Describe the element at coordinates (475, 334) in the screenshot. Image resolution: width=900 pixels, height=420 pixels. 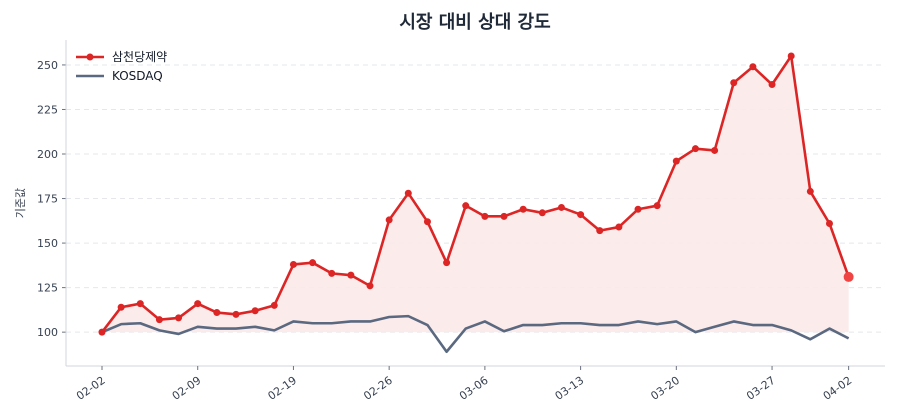
I see `series-line-kosdaq` at that location.